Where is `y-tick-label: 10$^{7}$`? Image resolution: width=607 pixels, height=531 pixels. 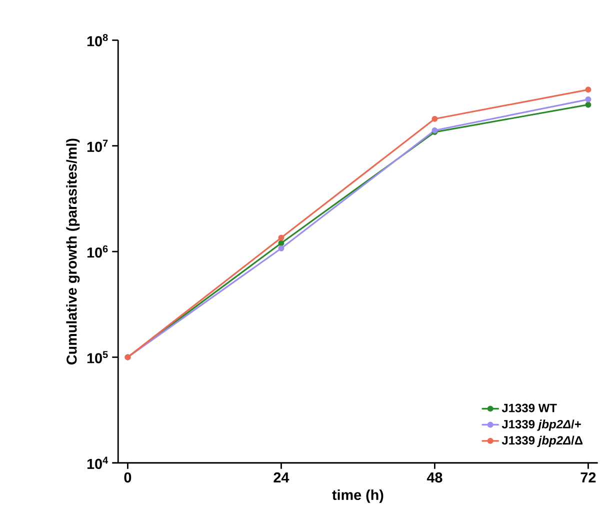 y-tick-label: 10$^{7}$ is located at coordinates (97, 146).